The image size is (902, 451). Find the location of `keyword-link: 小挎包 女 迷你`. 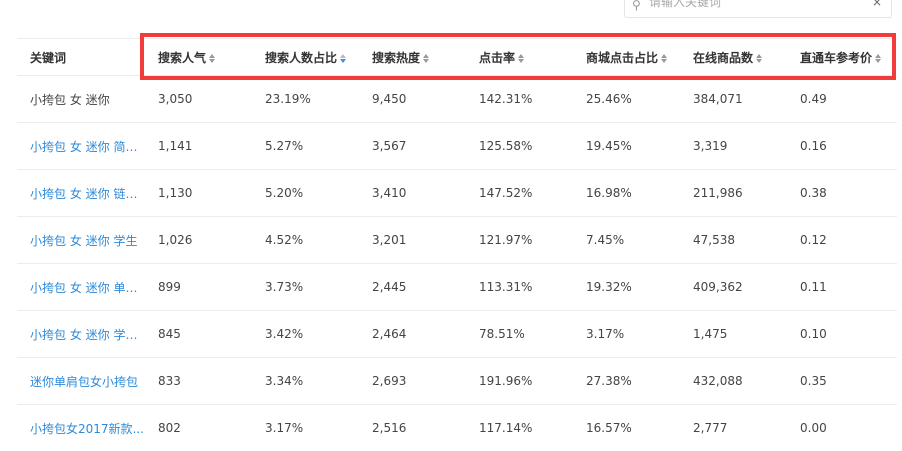

keyword-link: 小挎包 女 迷你 is located at coordinates (81, 99).